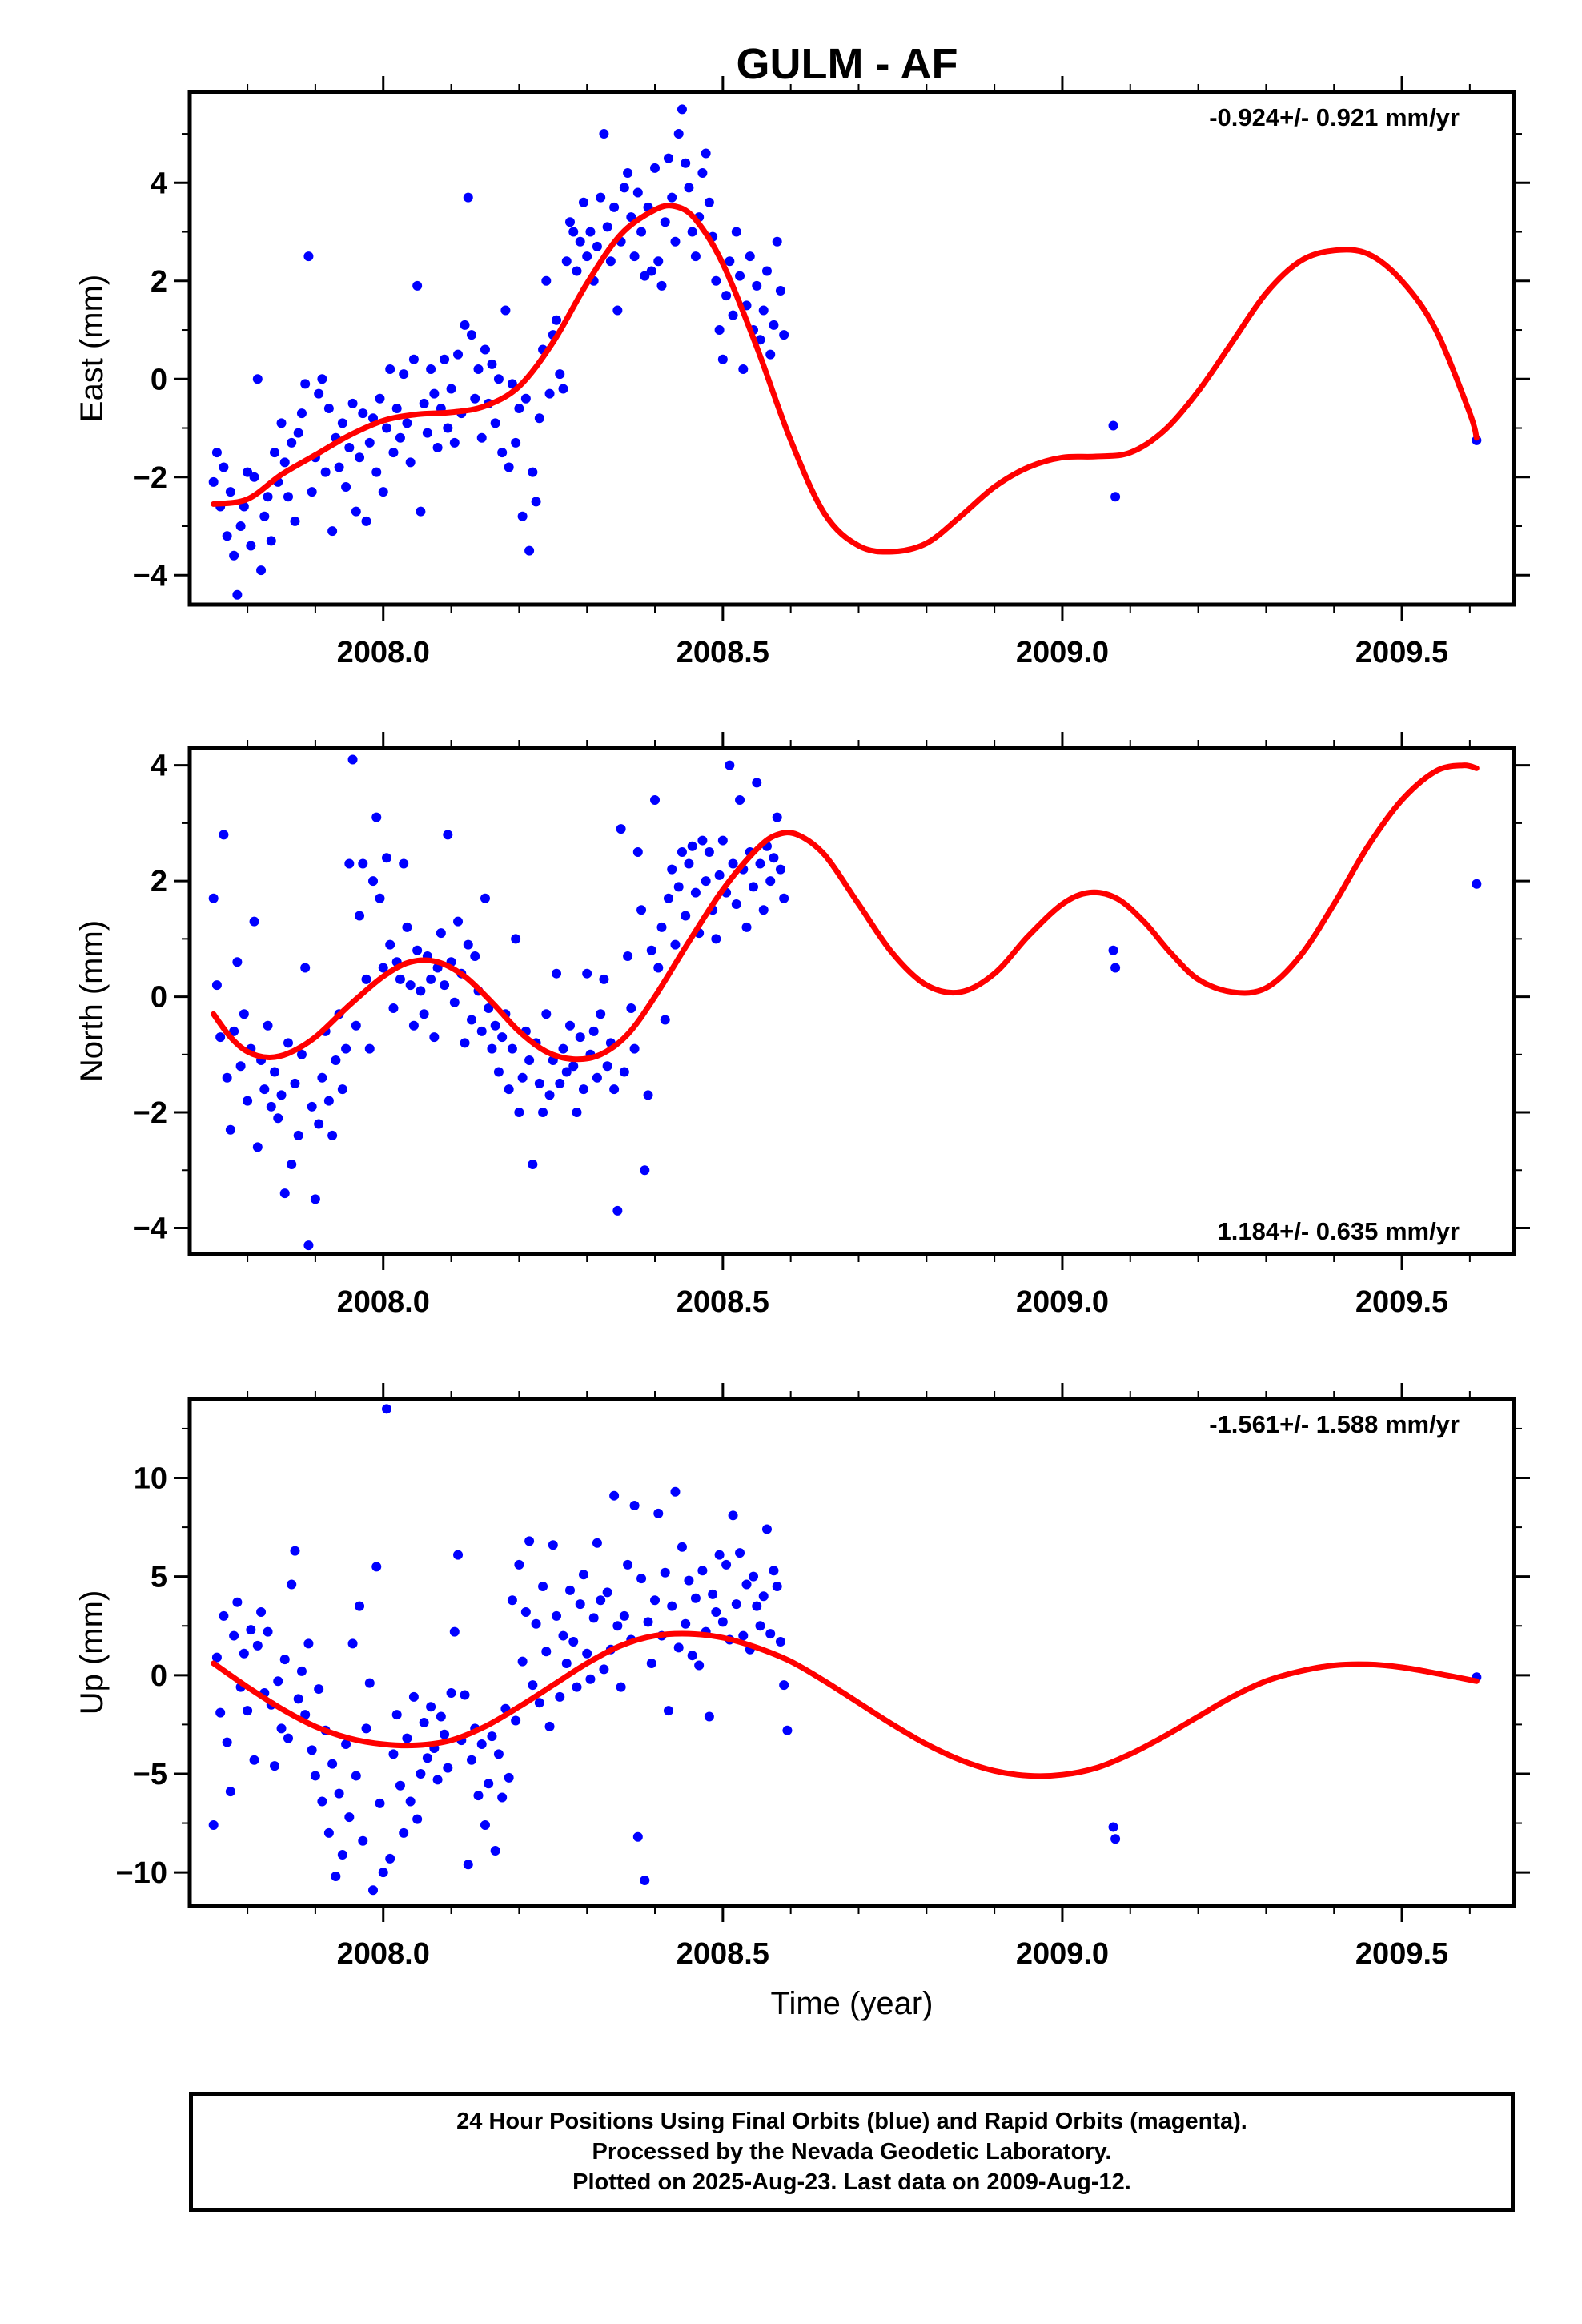  What do you see at coordinates (1334, 1424) in the screenshot?
I see `rate-label: -1.561+/- 1.588 mm/yr` at bounding box center [1334, 1424].